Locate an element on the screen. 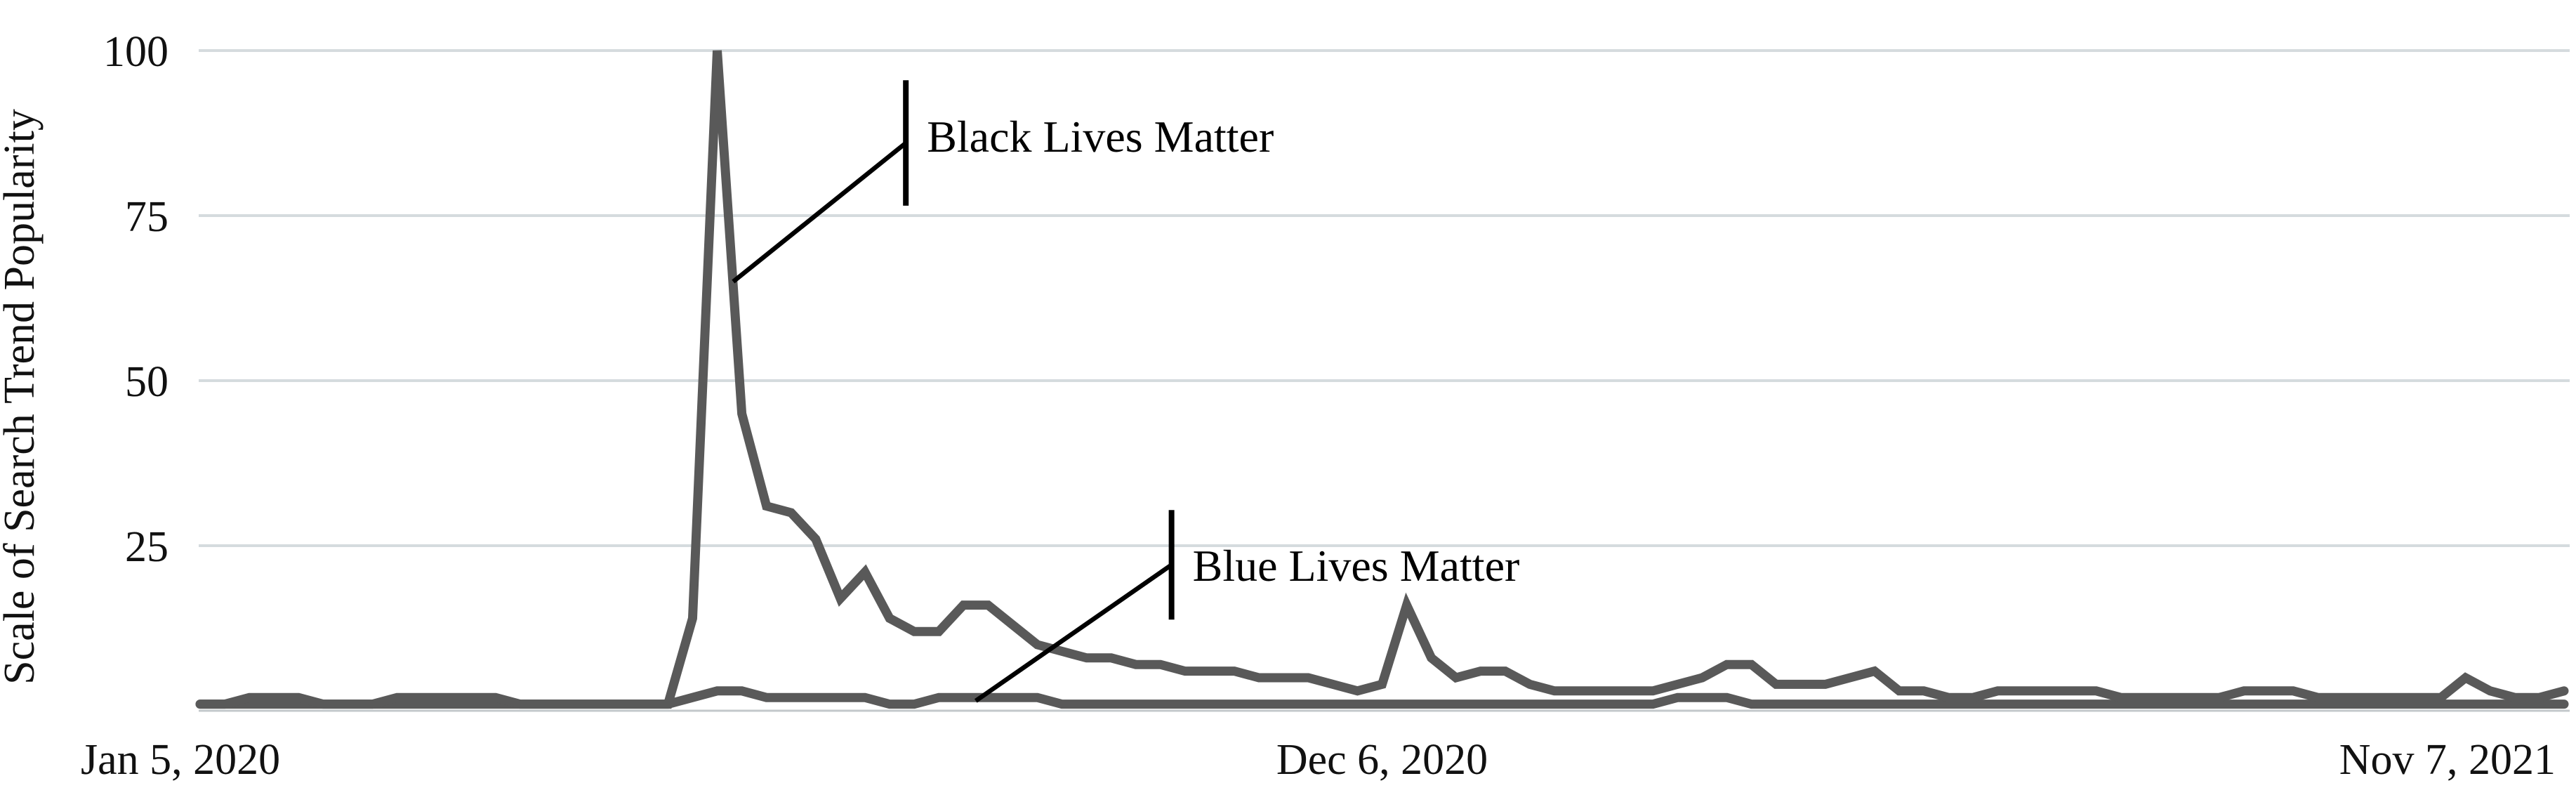 This screenshot has width=2576, height=795. x-tick-jan-5-2020: Jan 5, 2020 is located at coordinates (180, 760).